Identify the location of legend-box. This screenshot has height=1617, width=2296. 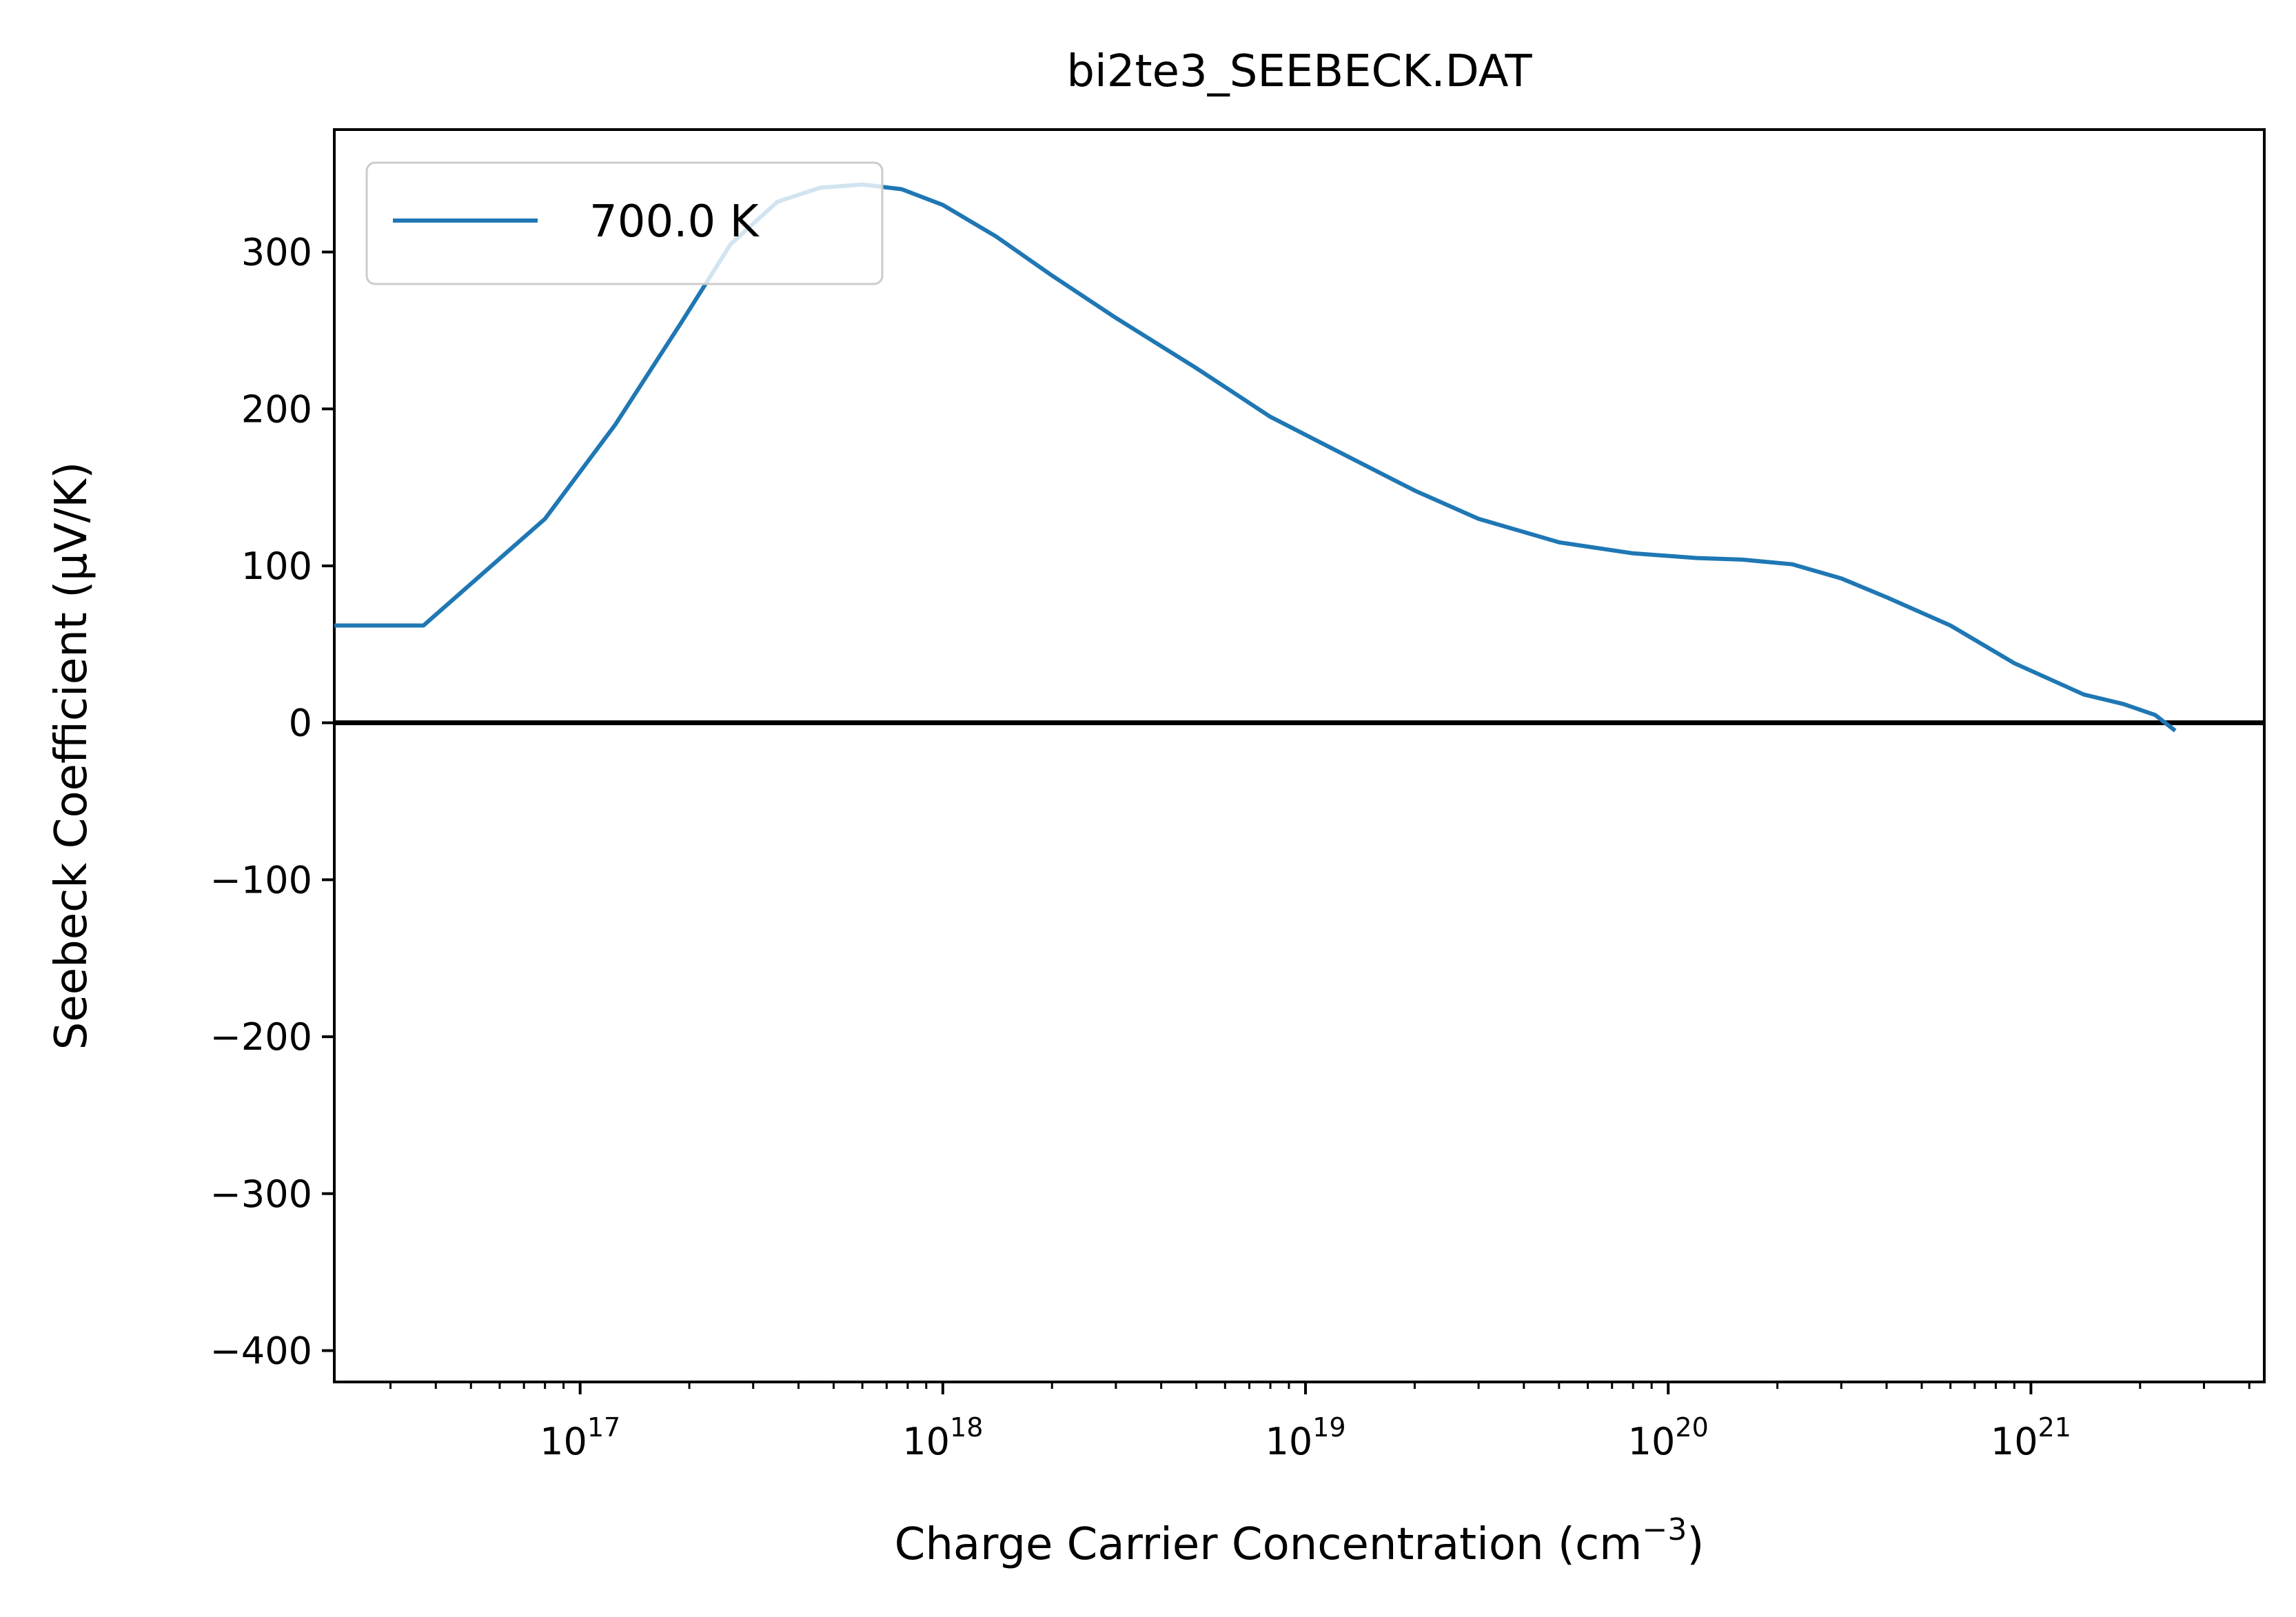
(624, 223).